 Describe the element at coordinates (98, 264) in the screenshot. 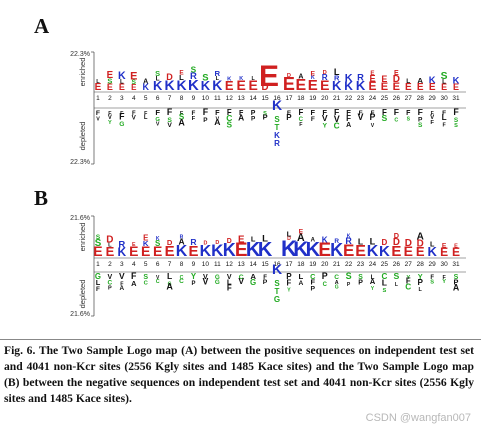

I see `position-label: 1` at that location.